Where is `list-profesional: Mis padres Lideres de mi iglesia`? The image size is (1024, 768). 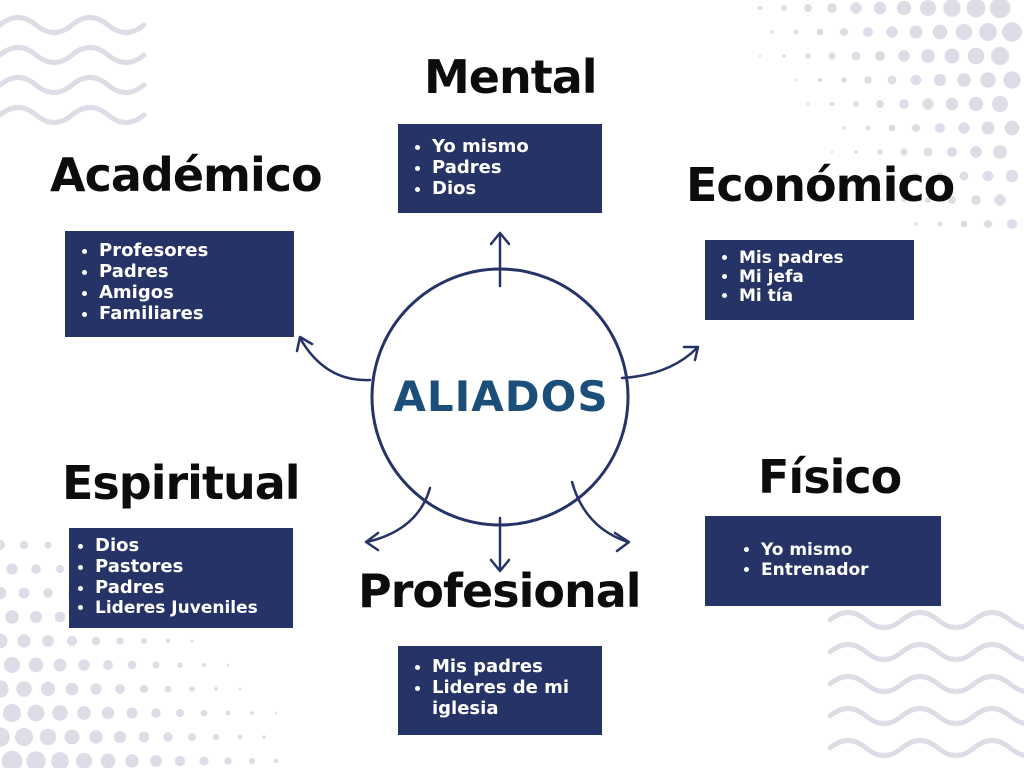 list-profesional: Mis padres Lideres de mi iglesia is located at coordinates (496, 687).